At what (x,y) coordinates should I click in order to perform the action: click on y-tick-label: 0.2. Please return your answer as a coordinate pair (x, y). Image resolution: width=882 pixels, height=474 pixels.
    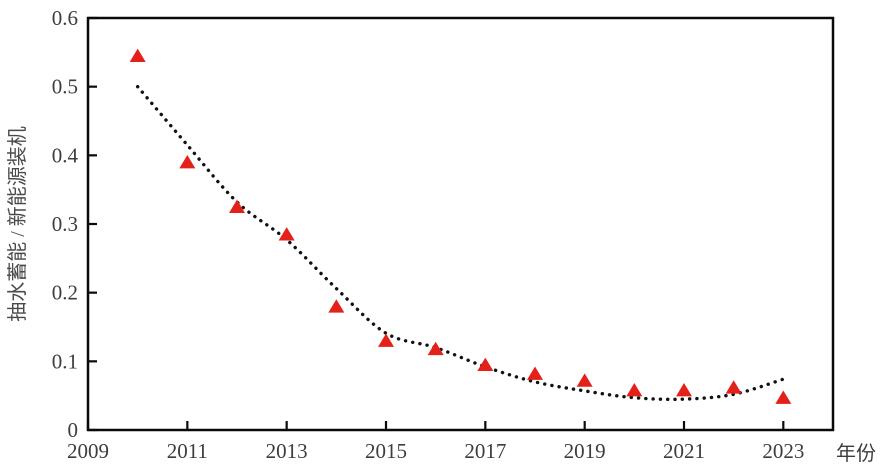
    Looking at the image, I should click on (65, 293).